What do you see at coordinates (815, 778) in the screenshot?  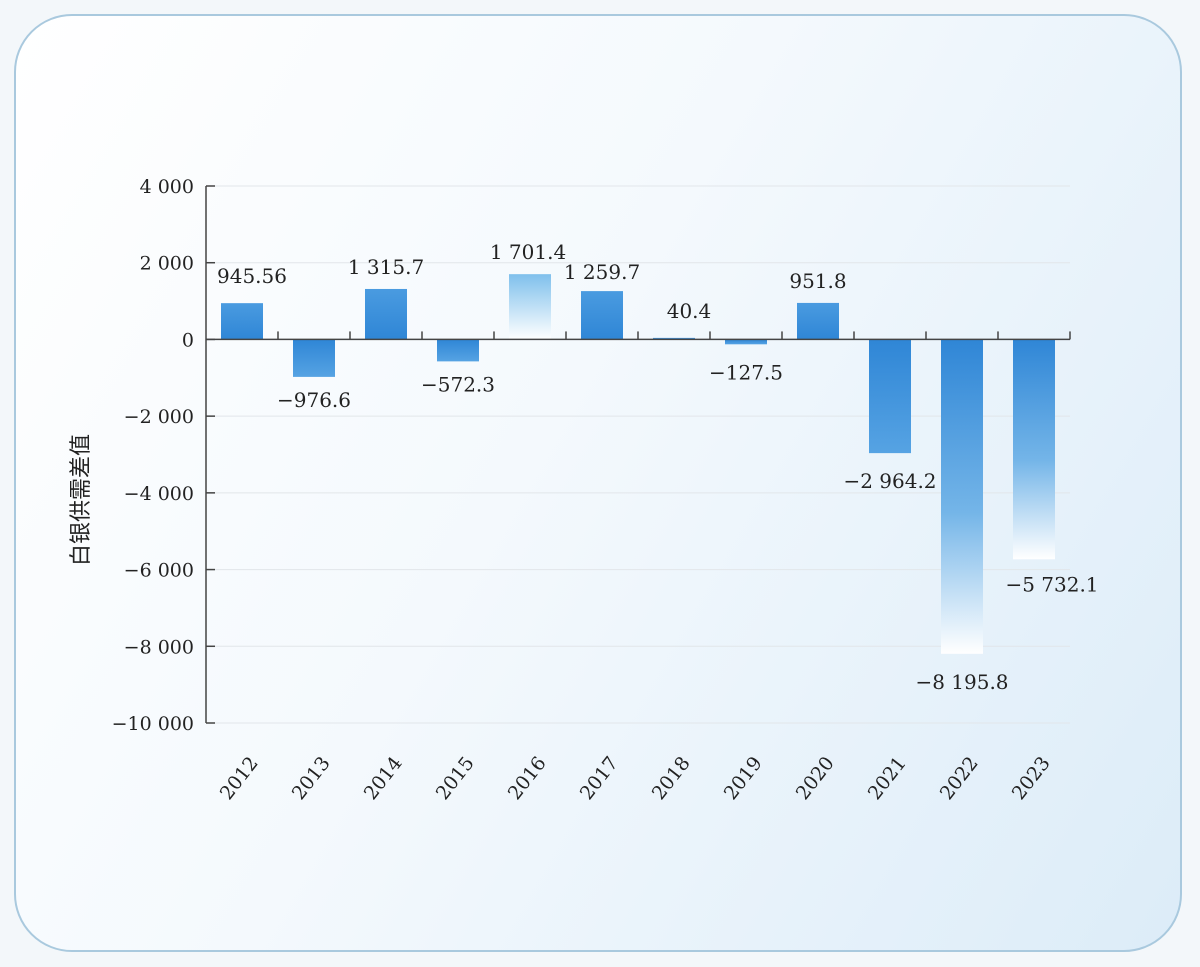 I see `x-tick-label: 2020` at bounding box center [815, 778].